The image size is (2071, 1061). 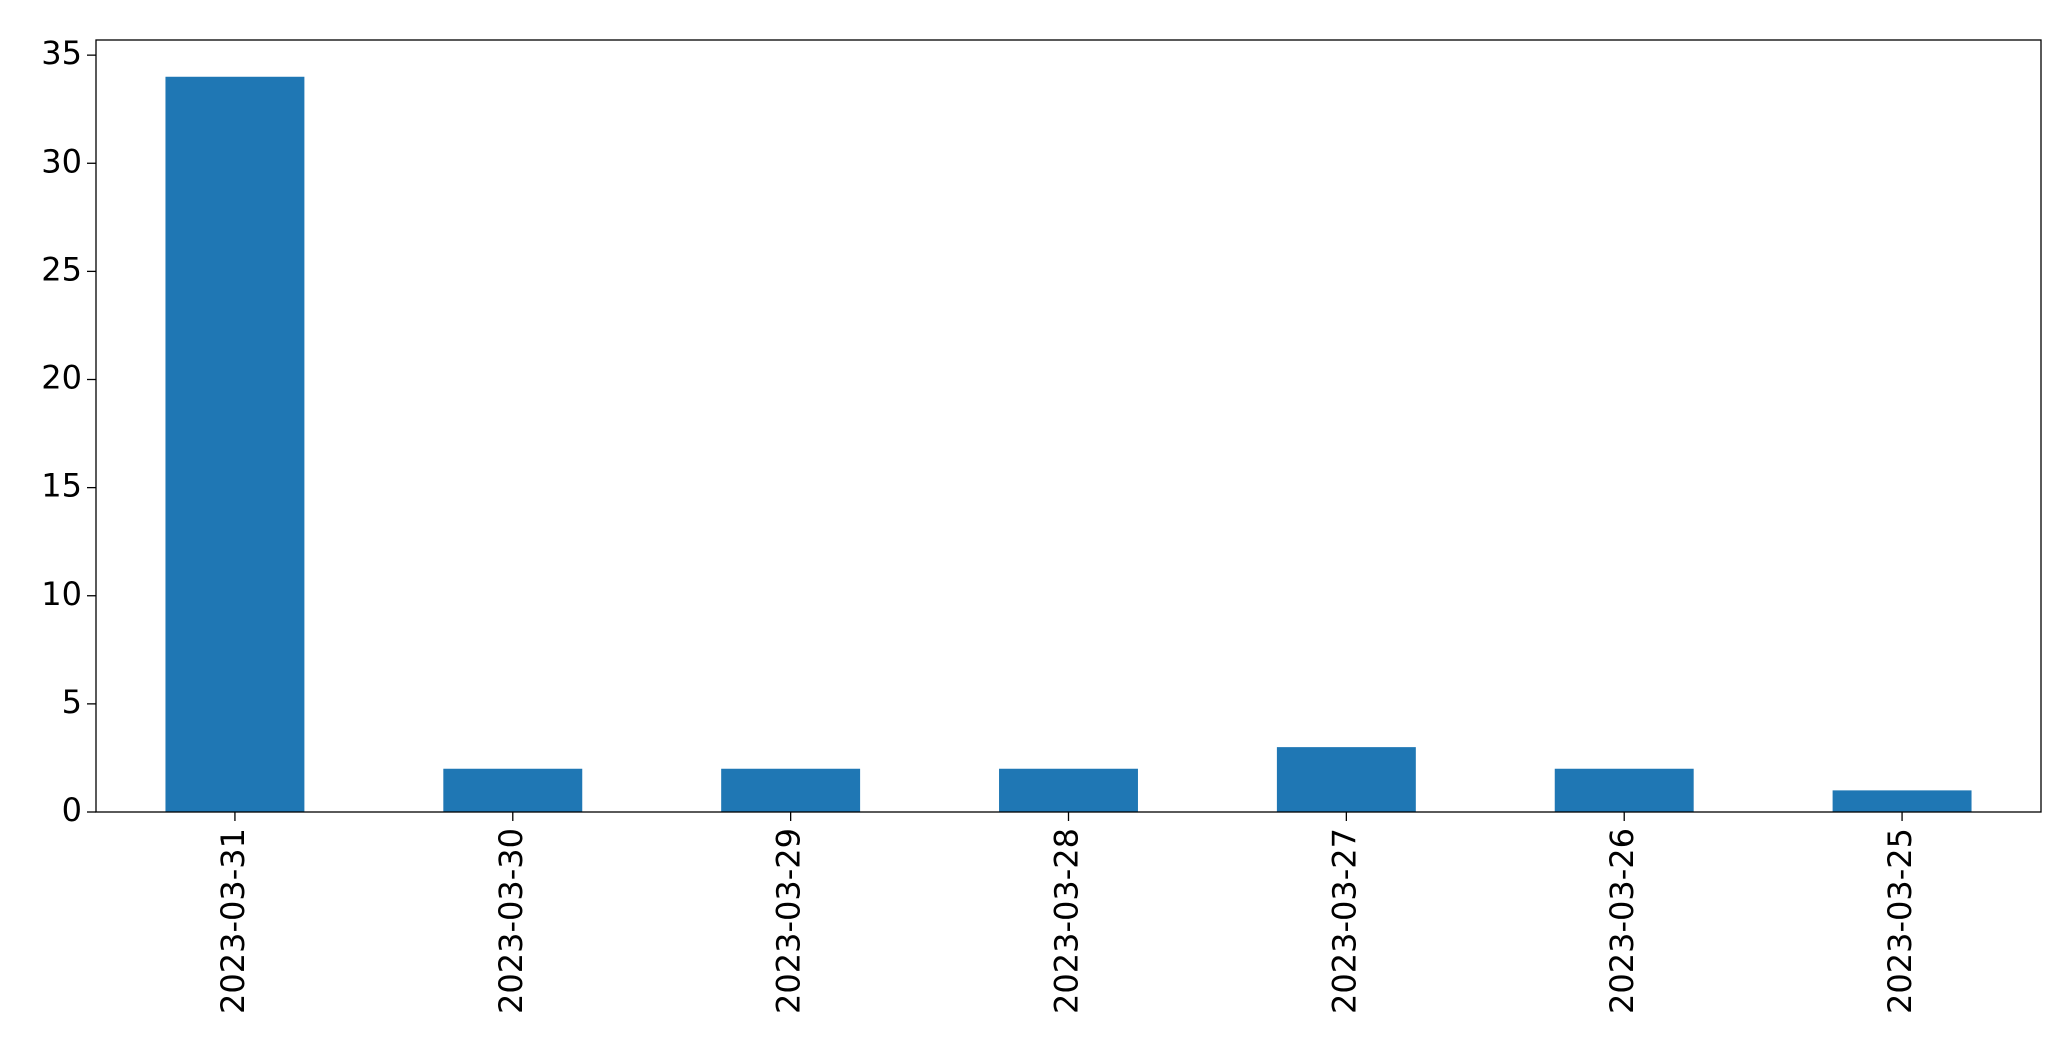 I want to click on x-tick-label: 2023-03-27, so click(x=1344, y=921).